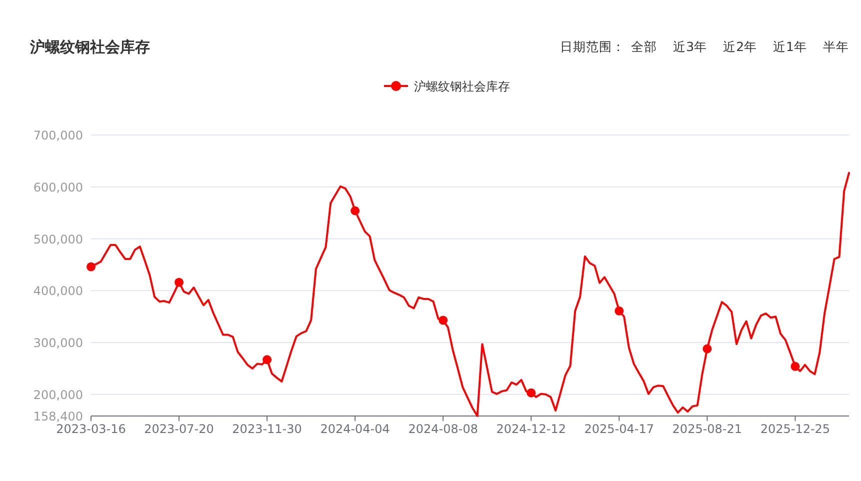  I want to click on y-tick-label: 200,000, so click(58, 395).